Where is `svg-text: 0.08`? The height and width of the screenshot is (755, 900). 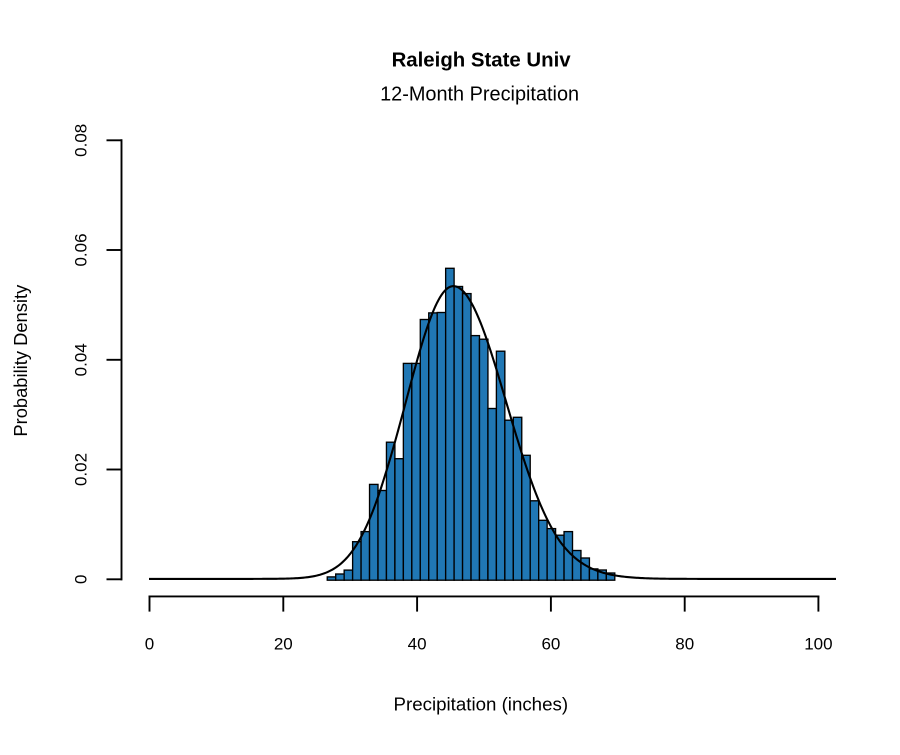
svg-text: 0.08 is located at coordinates (80, 140).